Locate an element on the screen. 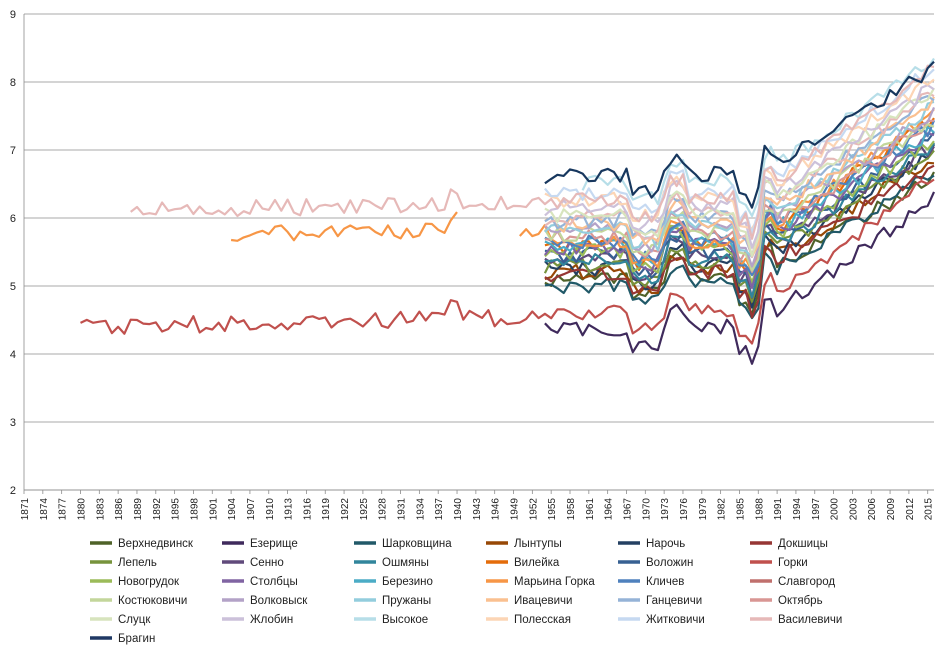 Image resolution: width=940 pixels, height=665 pixels. x-tick-label: 1979 is located at coordinates (703, 509).